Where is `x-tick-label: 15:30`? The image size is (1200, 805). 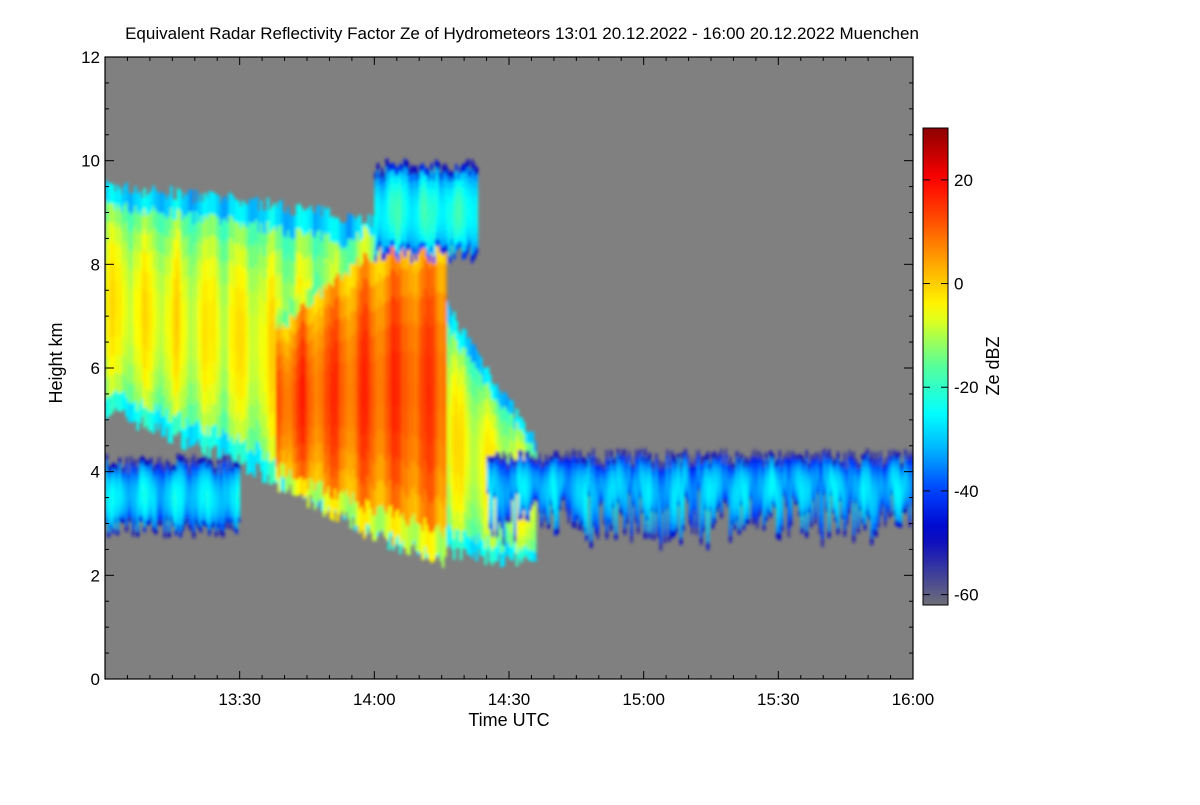
x-tick-label: 15:30 is located at coordinates (778, 699).